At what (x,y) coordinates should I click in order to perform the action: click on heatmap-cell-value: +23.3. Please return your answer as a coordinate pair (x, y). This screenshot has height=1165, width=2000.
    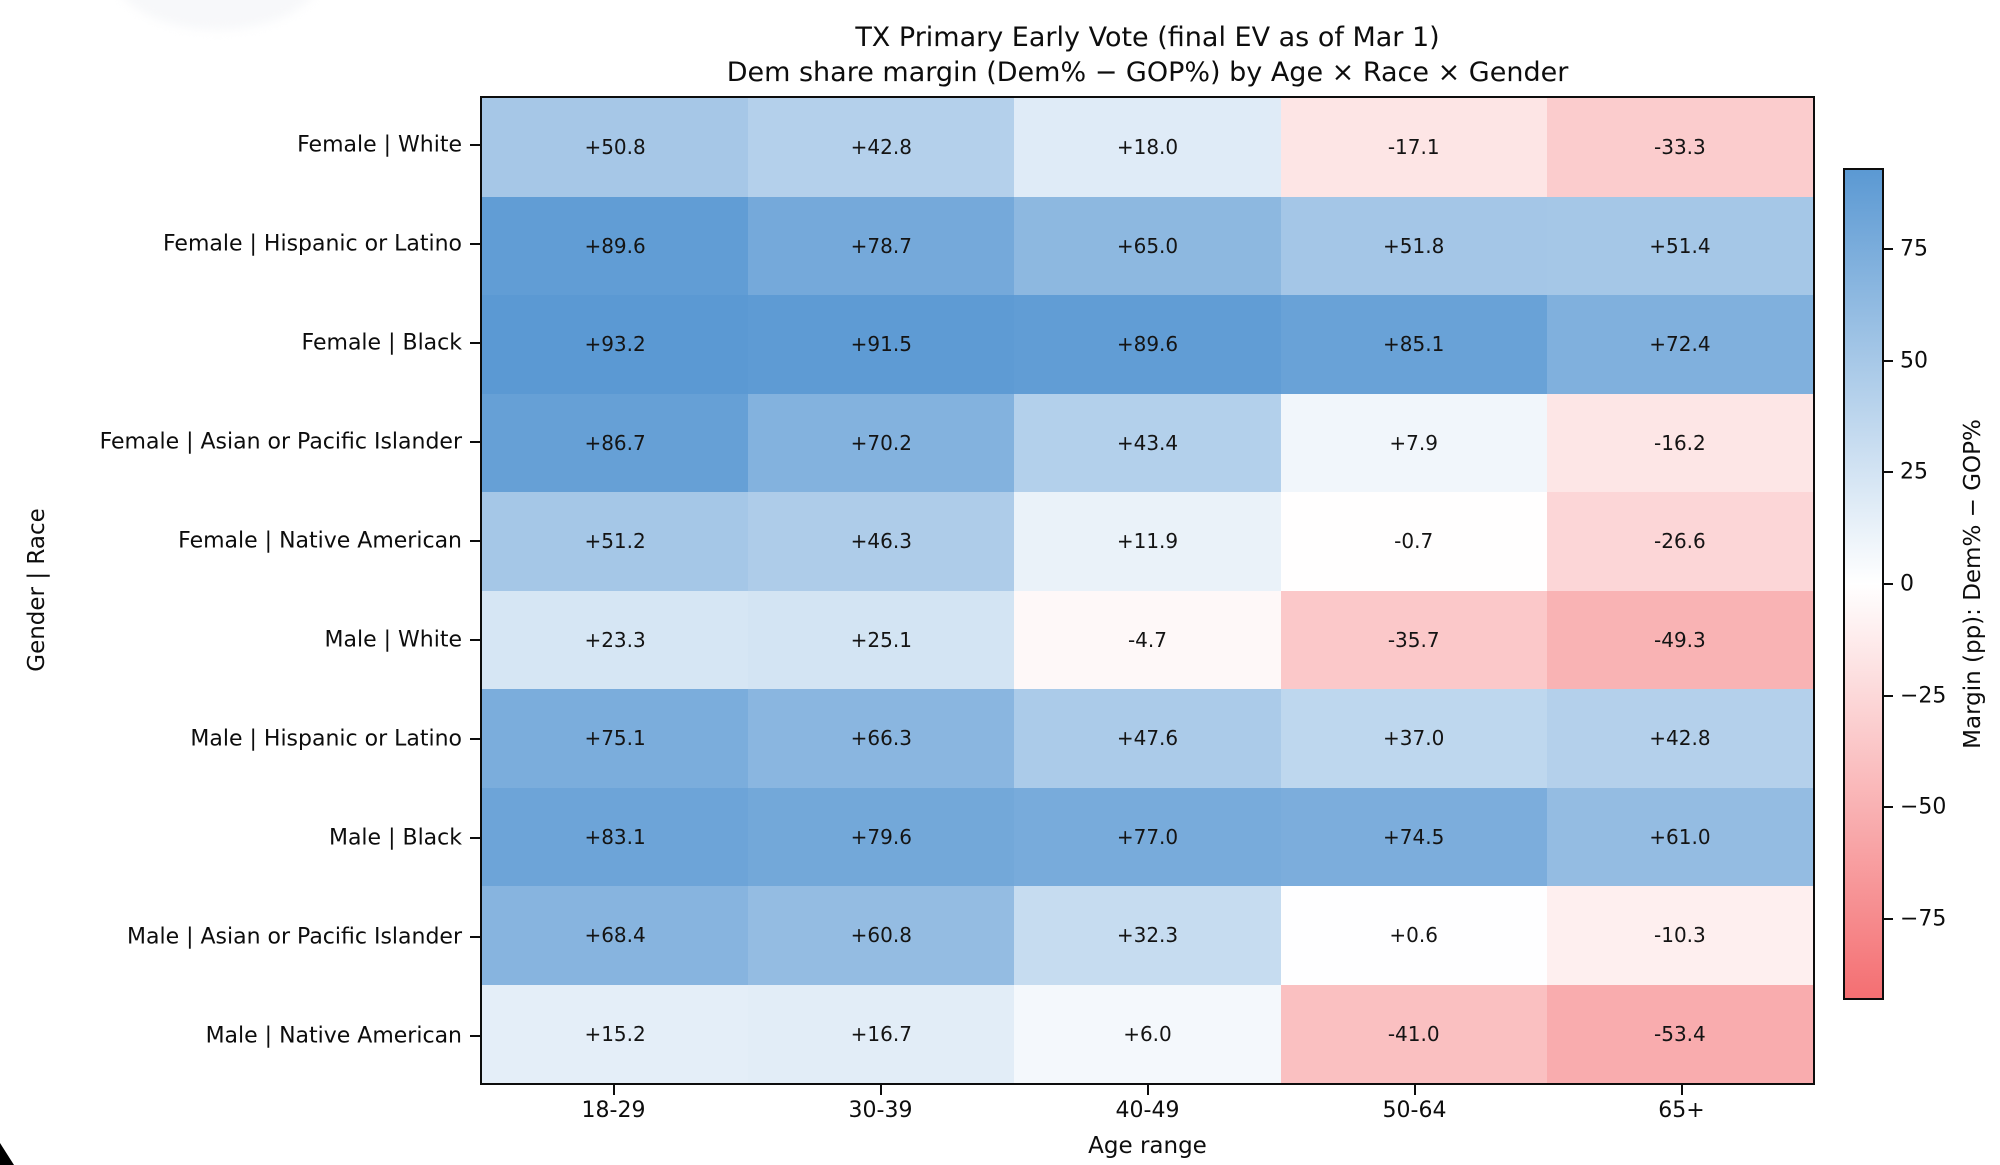
    Looking at the image, I should click on (615, 639).